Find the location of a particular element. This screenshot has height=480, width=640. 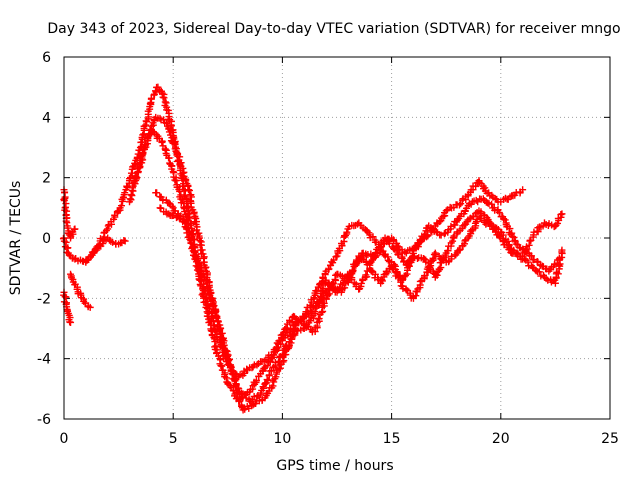

y-tick-label: -4 is located at coordinates (44, 360).